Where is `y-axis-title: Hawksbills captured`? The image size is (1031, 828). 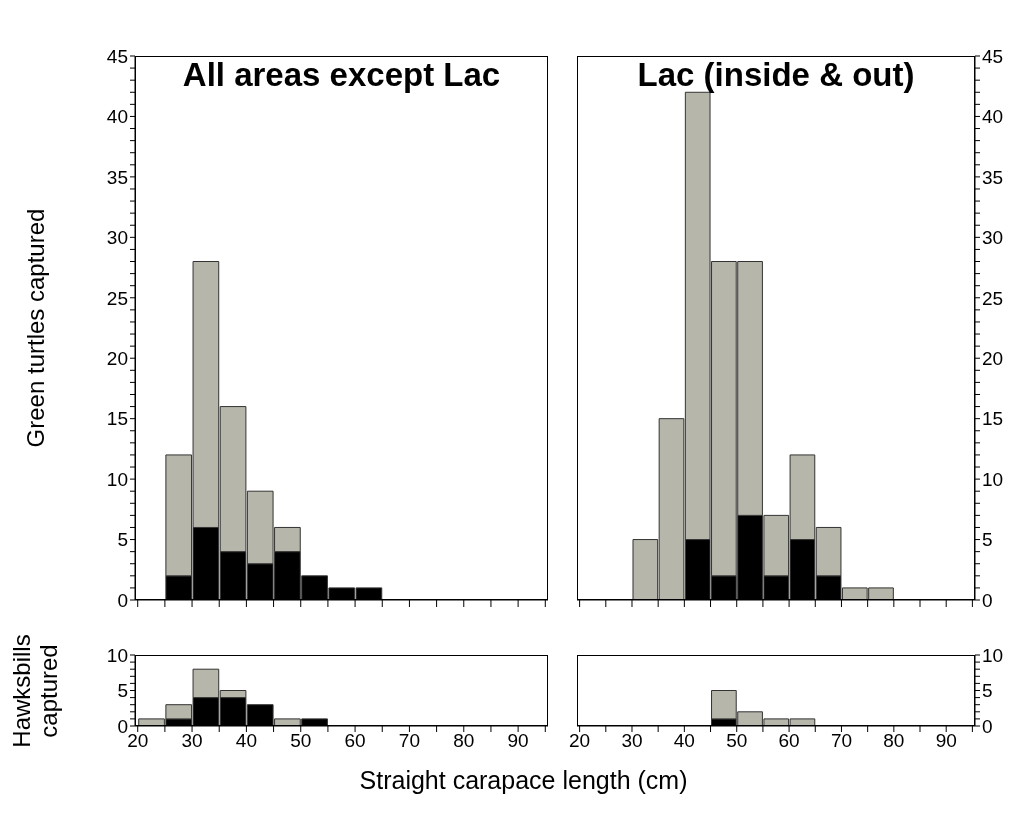
y-axis-title: Hawksbills captured is located at coordinates (35, 691).